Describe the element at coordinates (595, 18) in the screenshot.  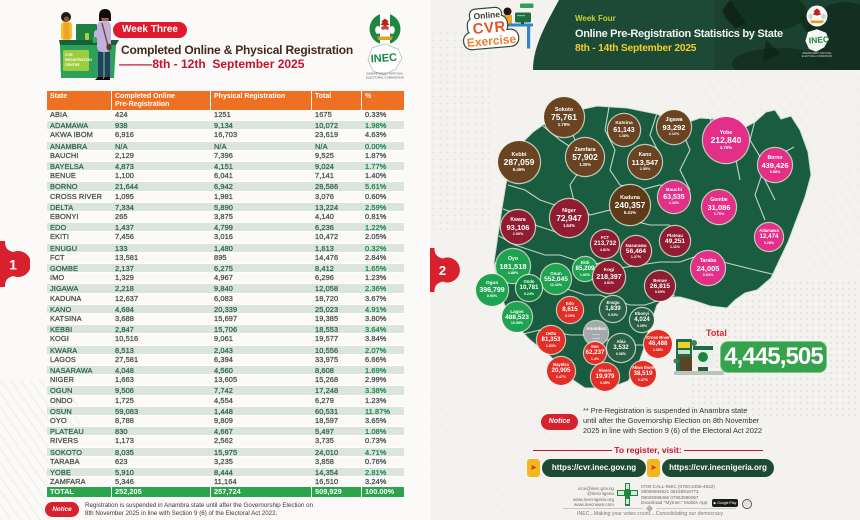
I see `svg-text: Week Four` at that location.